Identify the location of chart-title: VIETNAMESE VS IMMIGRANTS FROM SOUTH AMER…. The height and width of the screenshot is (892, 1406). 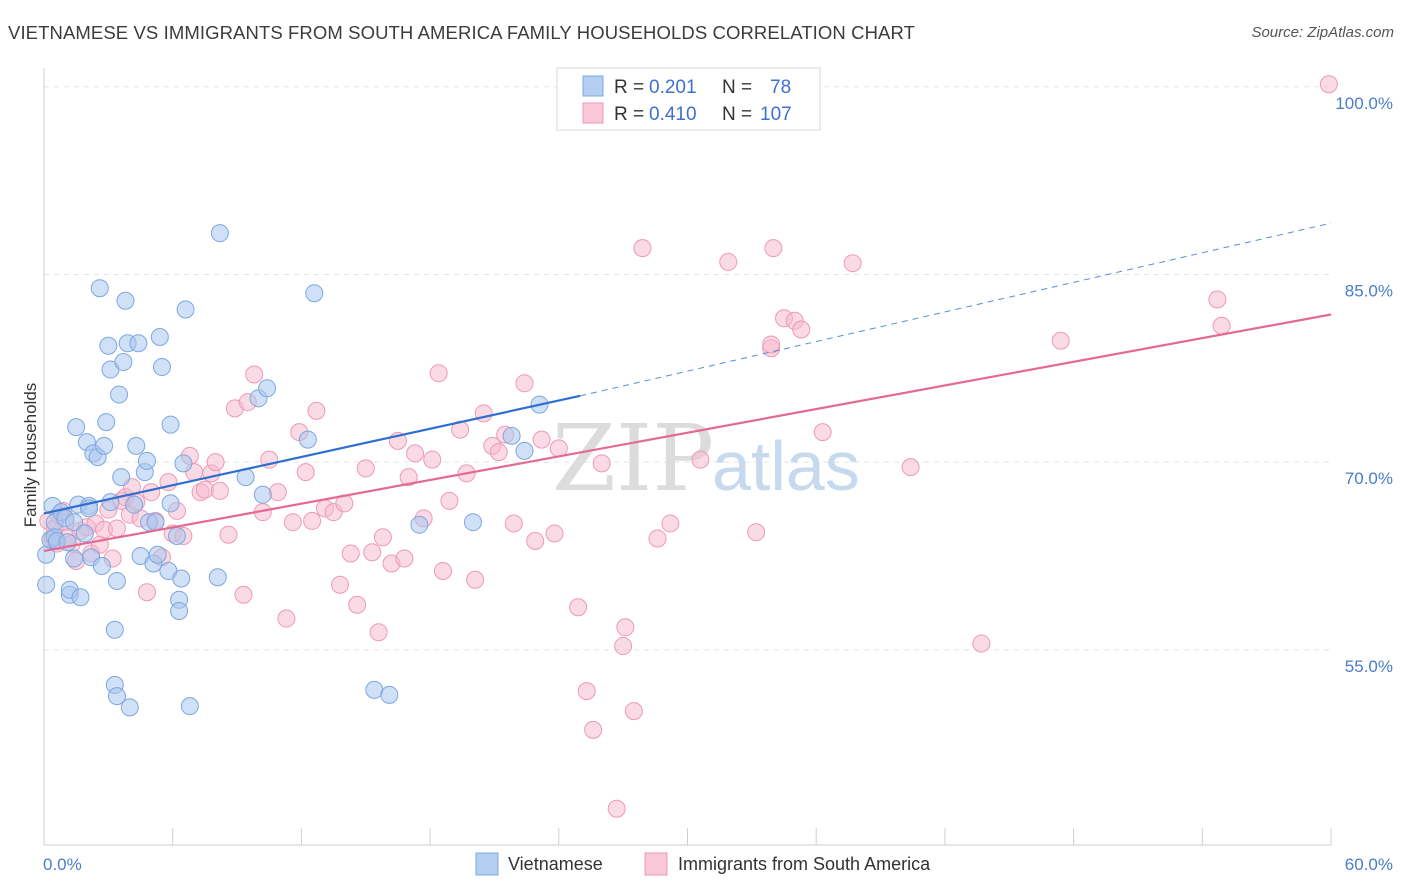
(461, 32).